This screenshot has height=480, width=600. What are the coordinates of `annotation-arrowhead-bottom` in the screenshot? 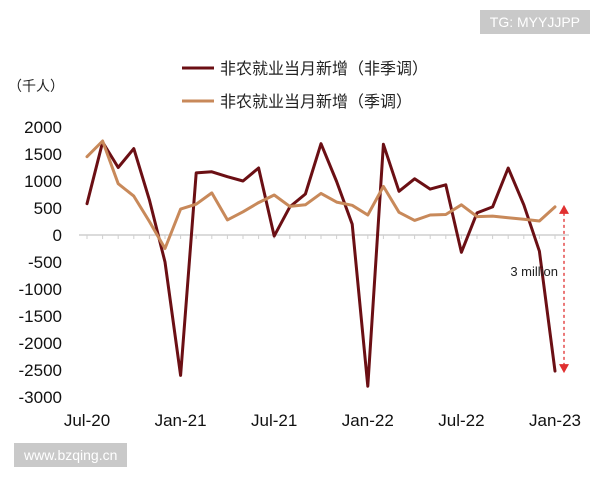 It's located at (564, 369).